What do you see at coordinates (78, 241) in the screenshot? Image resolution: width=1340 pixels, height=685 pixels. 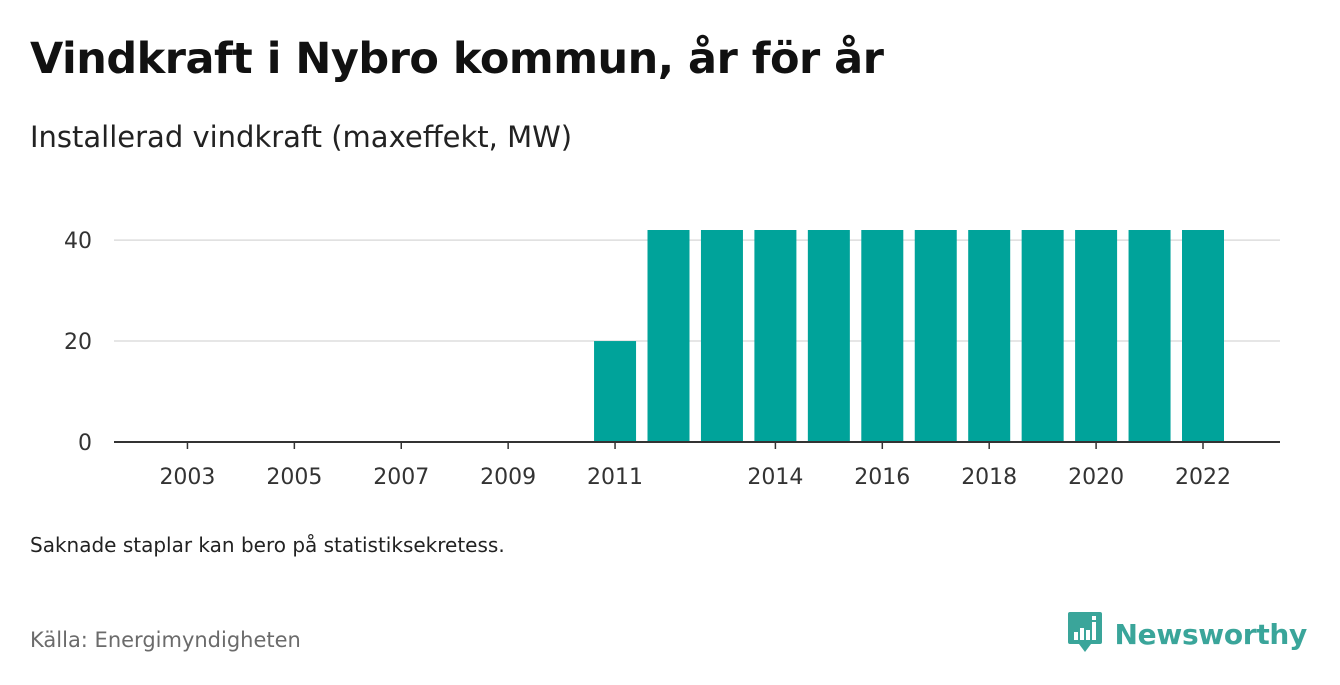 I see `y-tick-label: 40` at bounding box center [78, 241].